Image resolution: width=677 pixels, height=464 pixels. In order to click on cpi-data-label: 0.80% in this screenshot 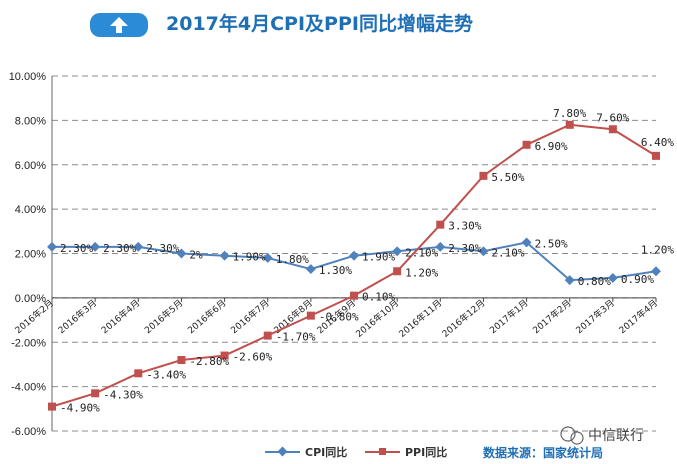, I will do `click(594, 281)`.